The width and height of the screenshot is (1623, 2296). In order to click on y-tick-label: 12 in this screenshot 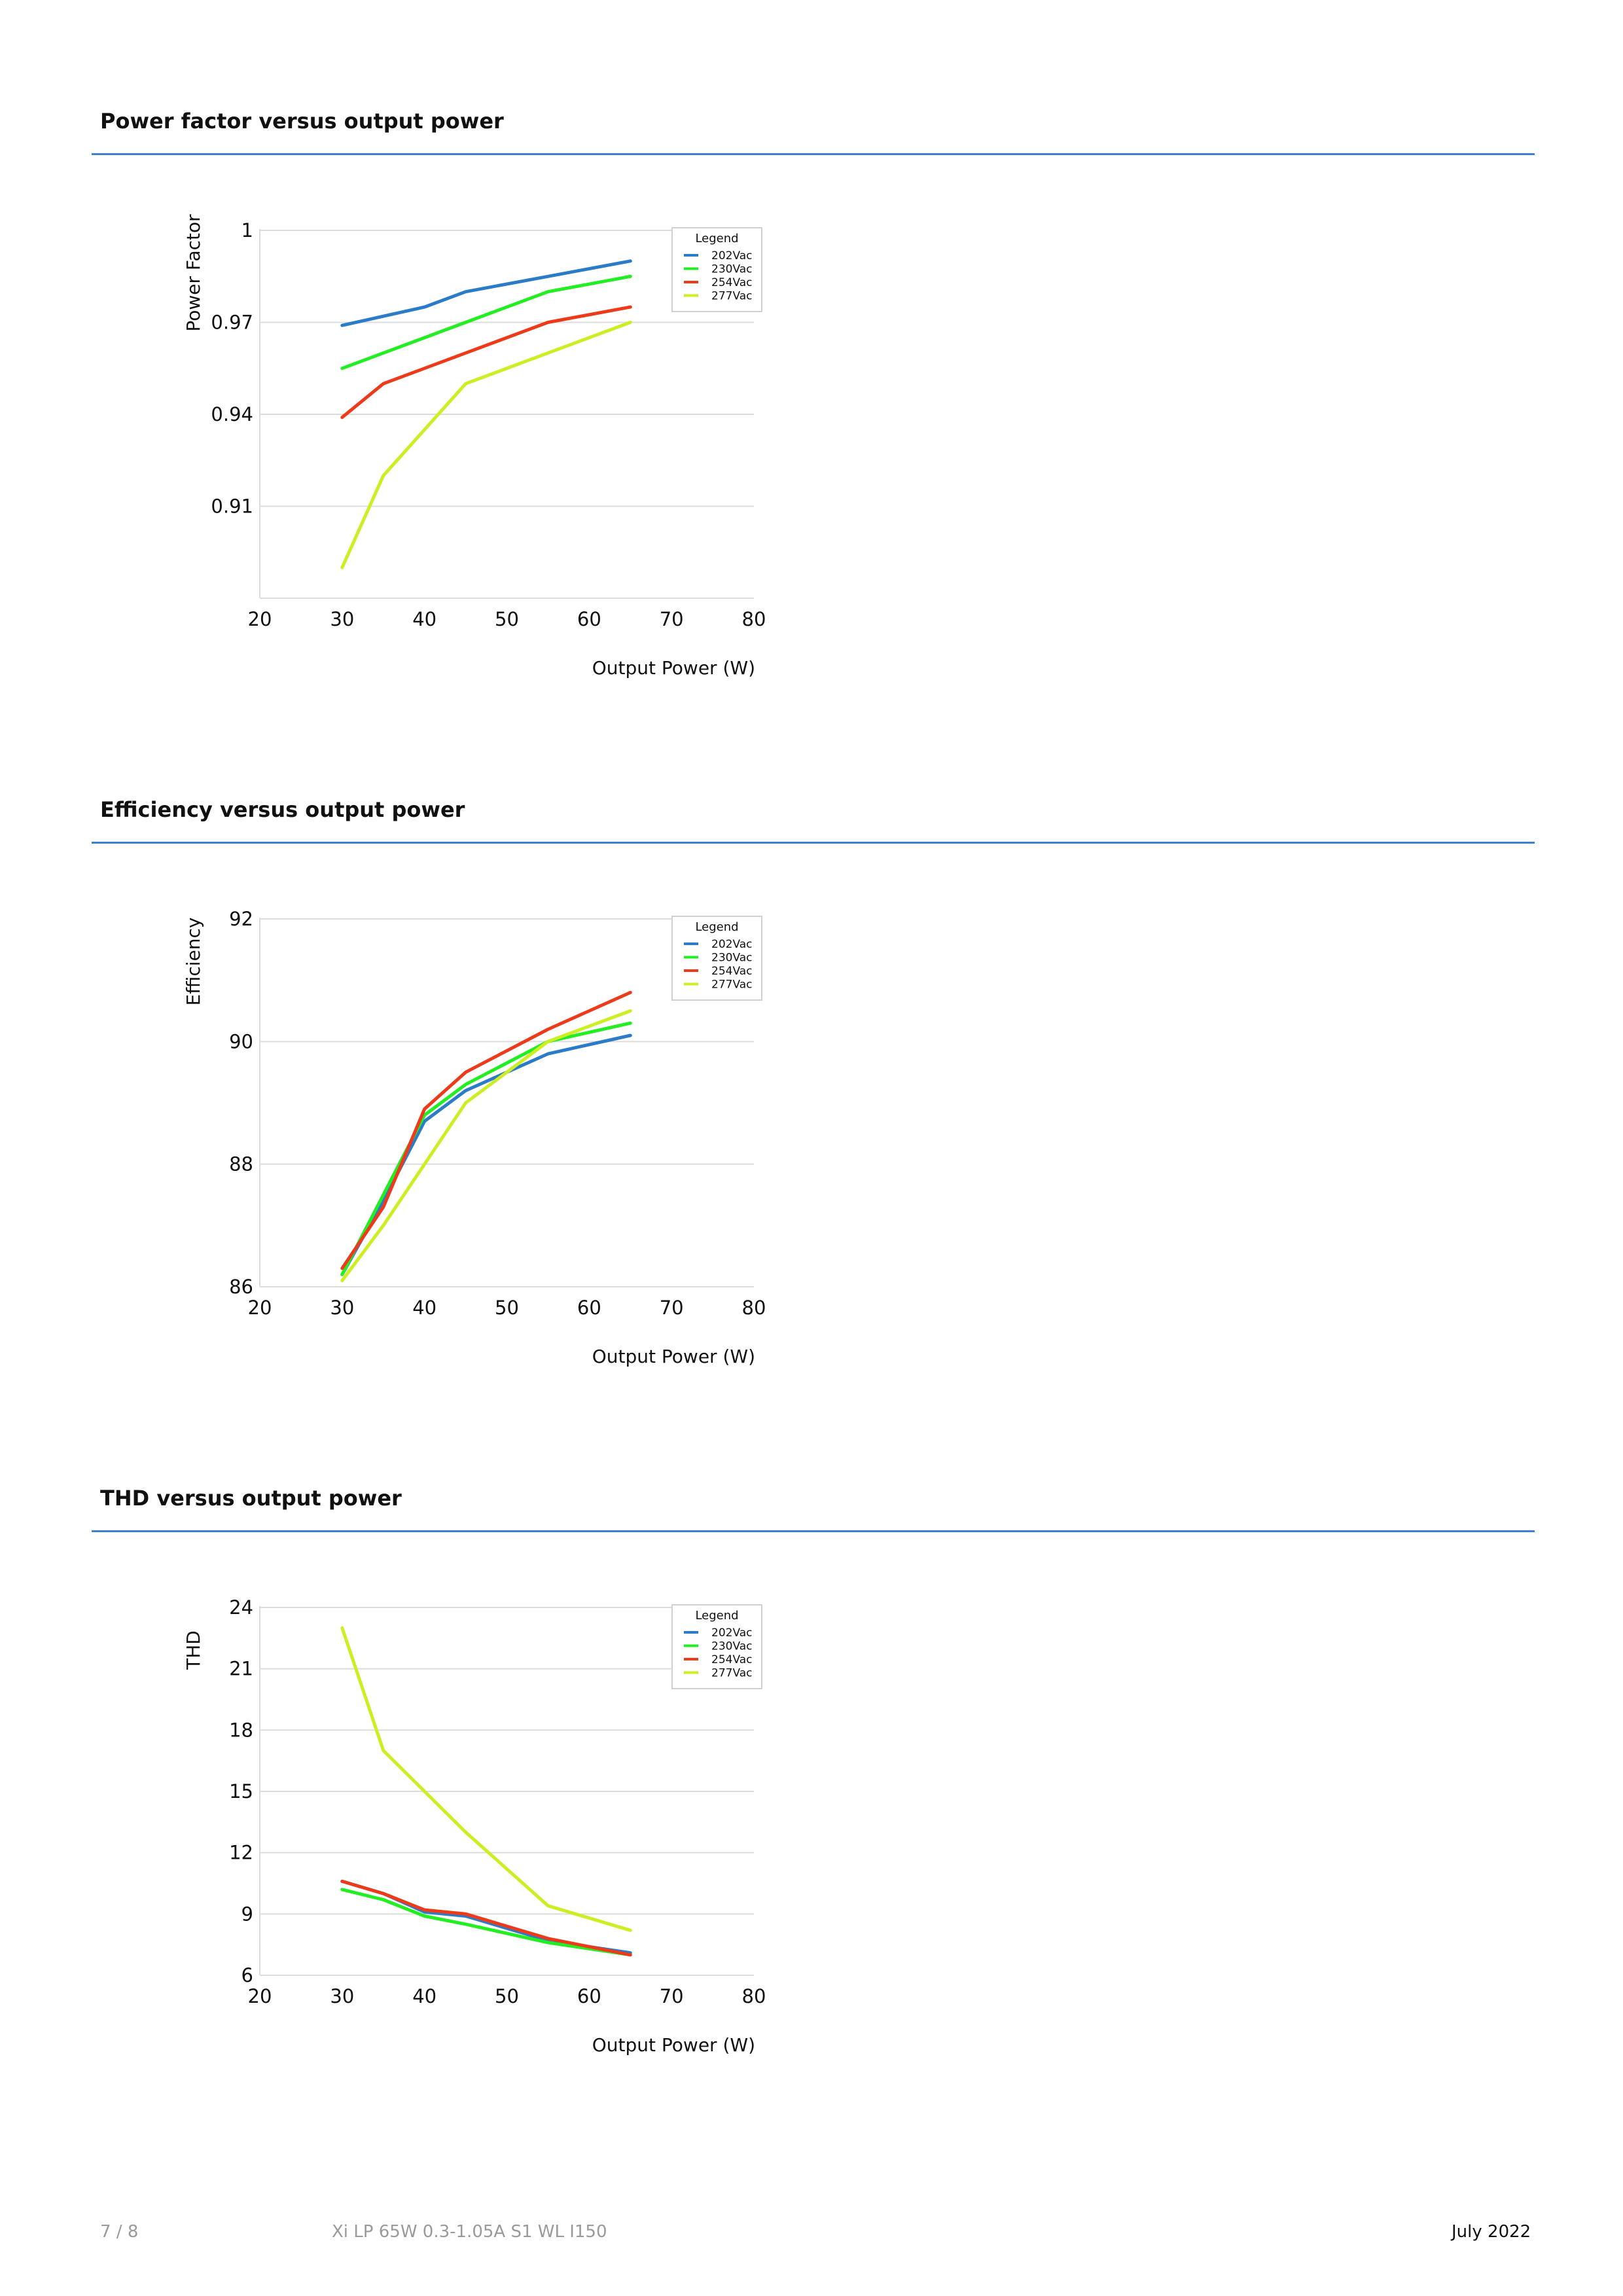, I will do `click(241, 1853)`.